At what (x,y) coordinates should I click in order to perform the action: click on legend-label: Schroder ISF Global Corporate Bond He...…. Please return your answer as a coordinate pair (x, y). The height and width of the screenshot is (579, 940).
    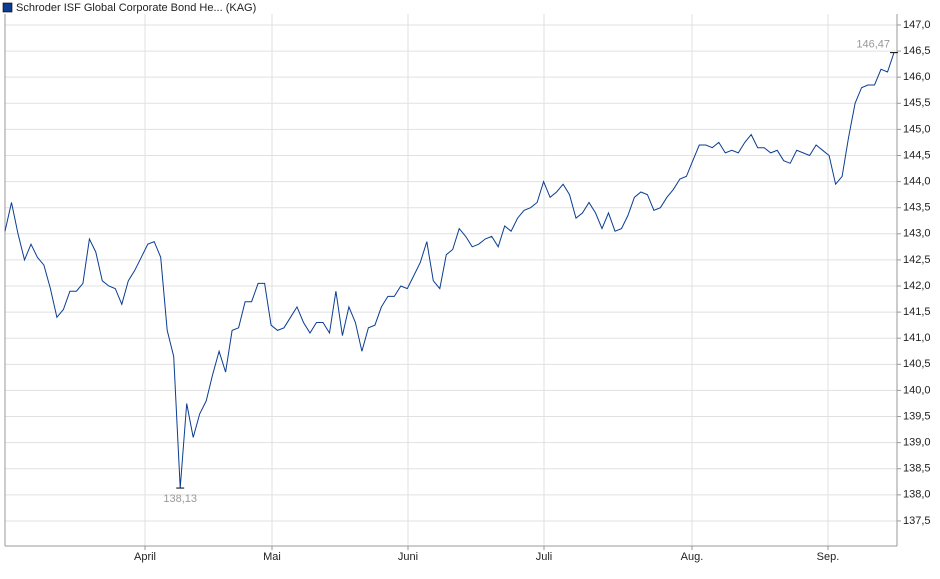
    Looking at the image, I should click on (136, 8).